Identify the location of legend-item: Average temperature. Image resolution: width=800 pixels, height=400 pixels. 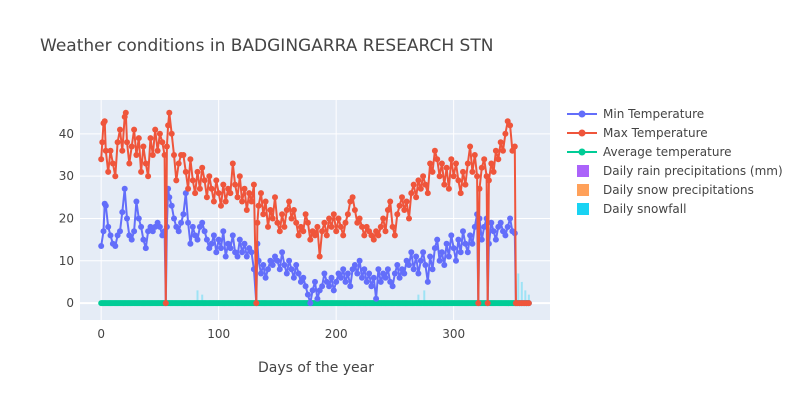
(649, 152).